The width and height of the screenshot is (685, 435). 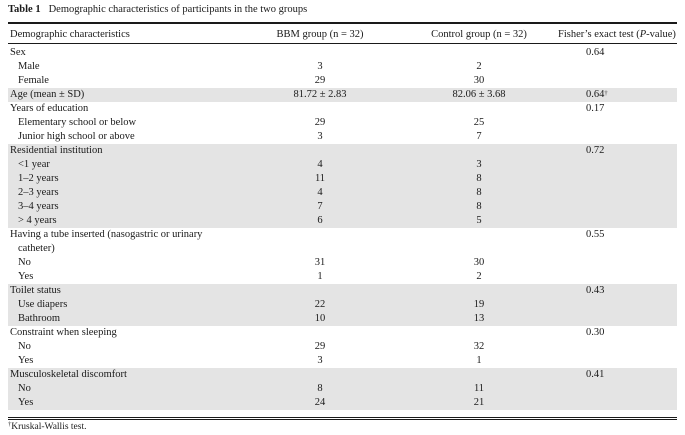 I want to click on bbm-value: 8, so click(x=320, y=389).